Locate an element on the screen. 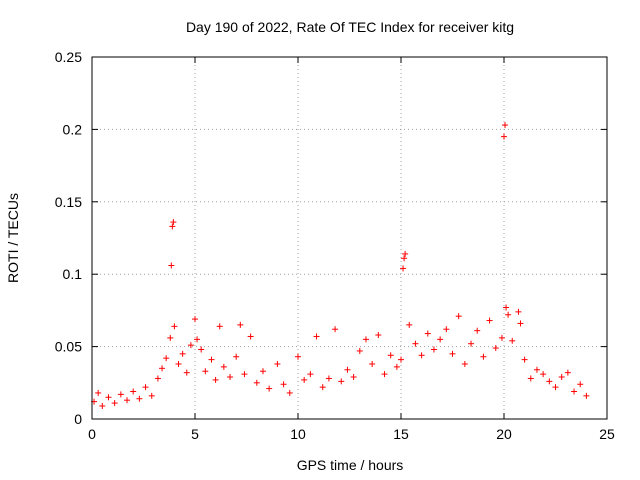  x-tick-label: 15 is located at coordinates (401, 434).